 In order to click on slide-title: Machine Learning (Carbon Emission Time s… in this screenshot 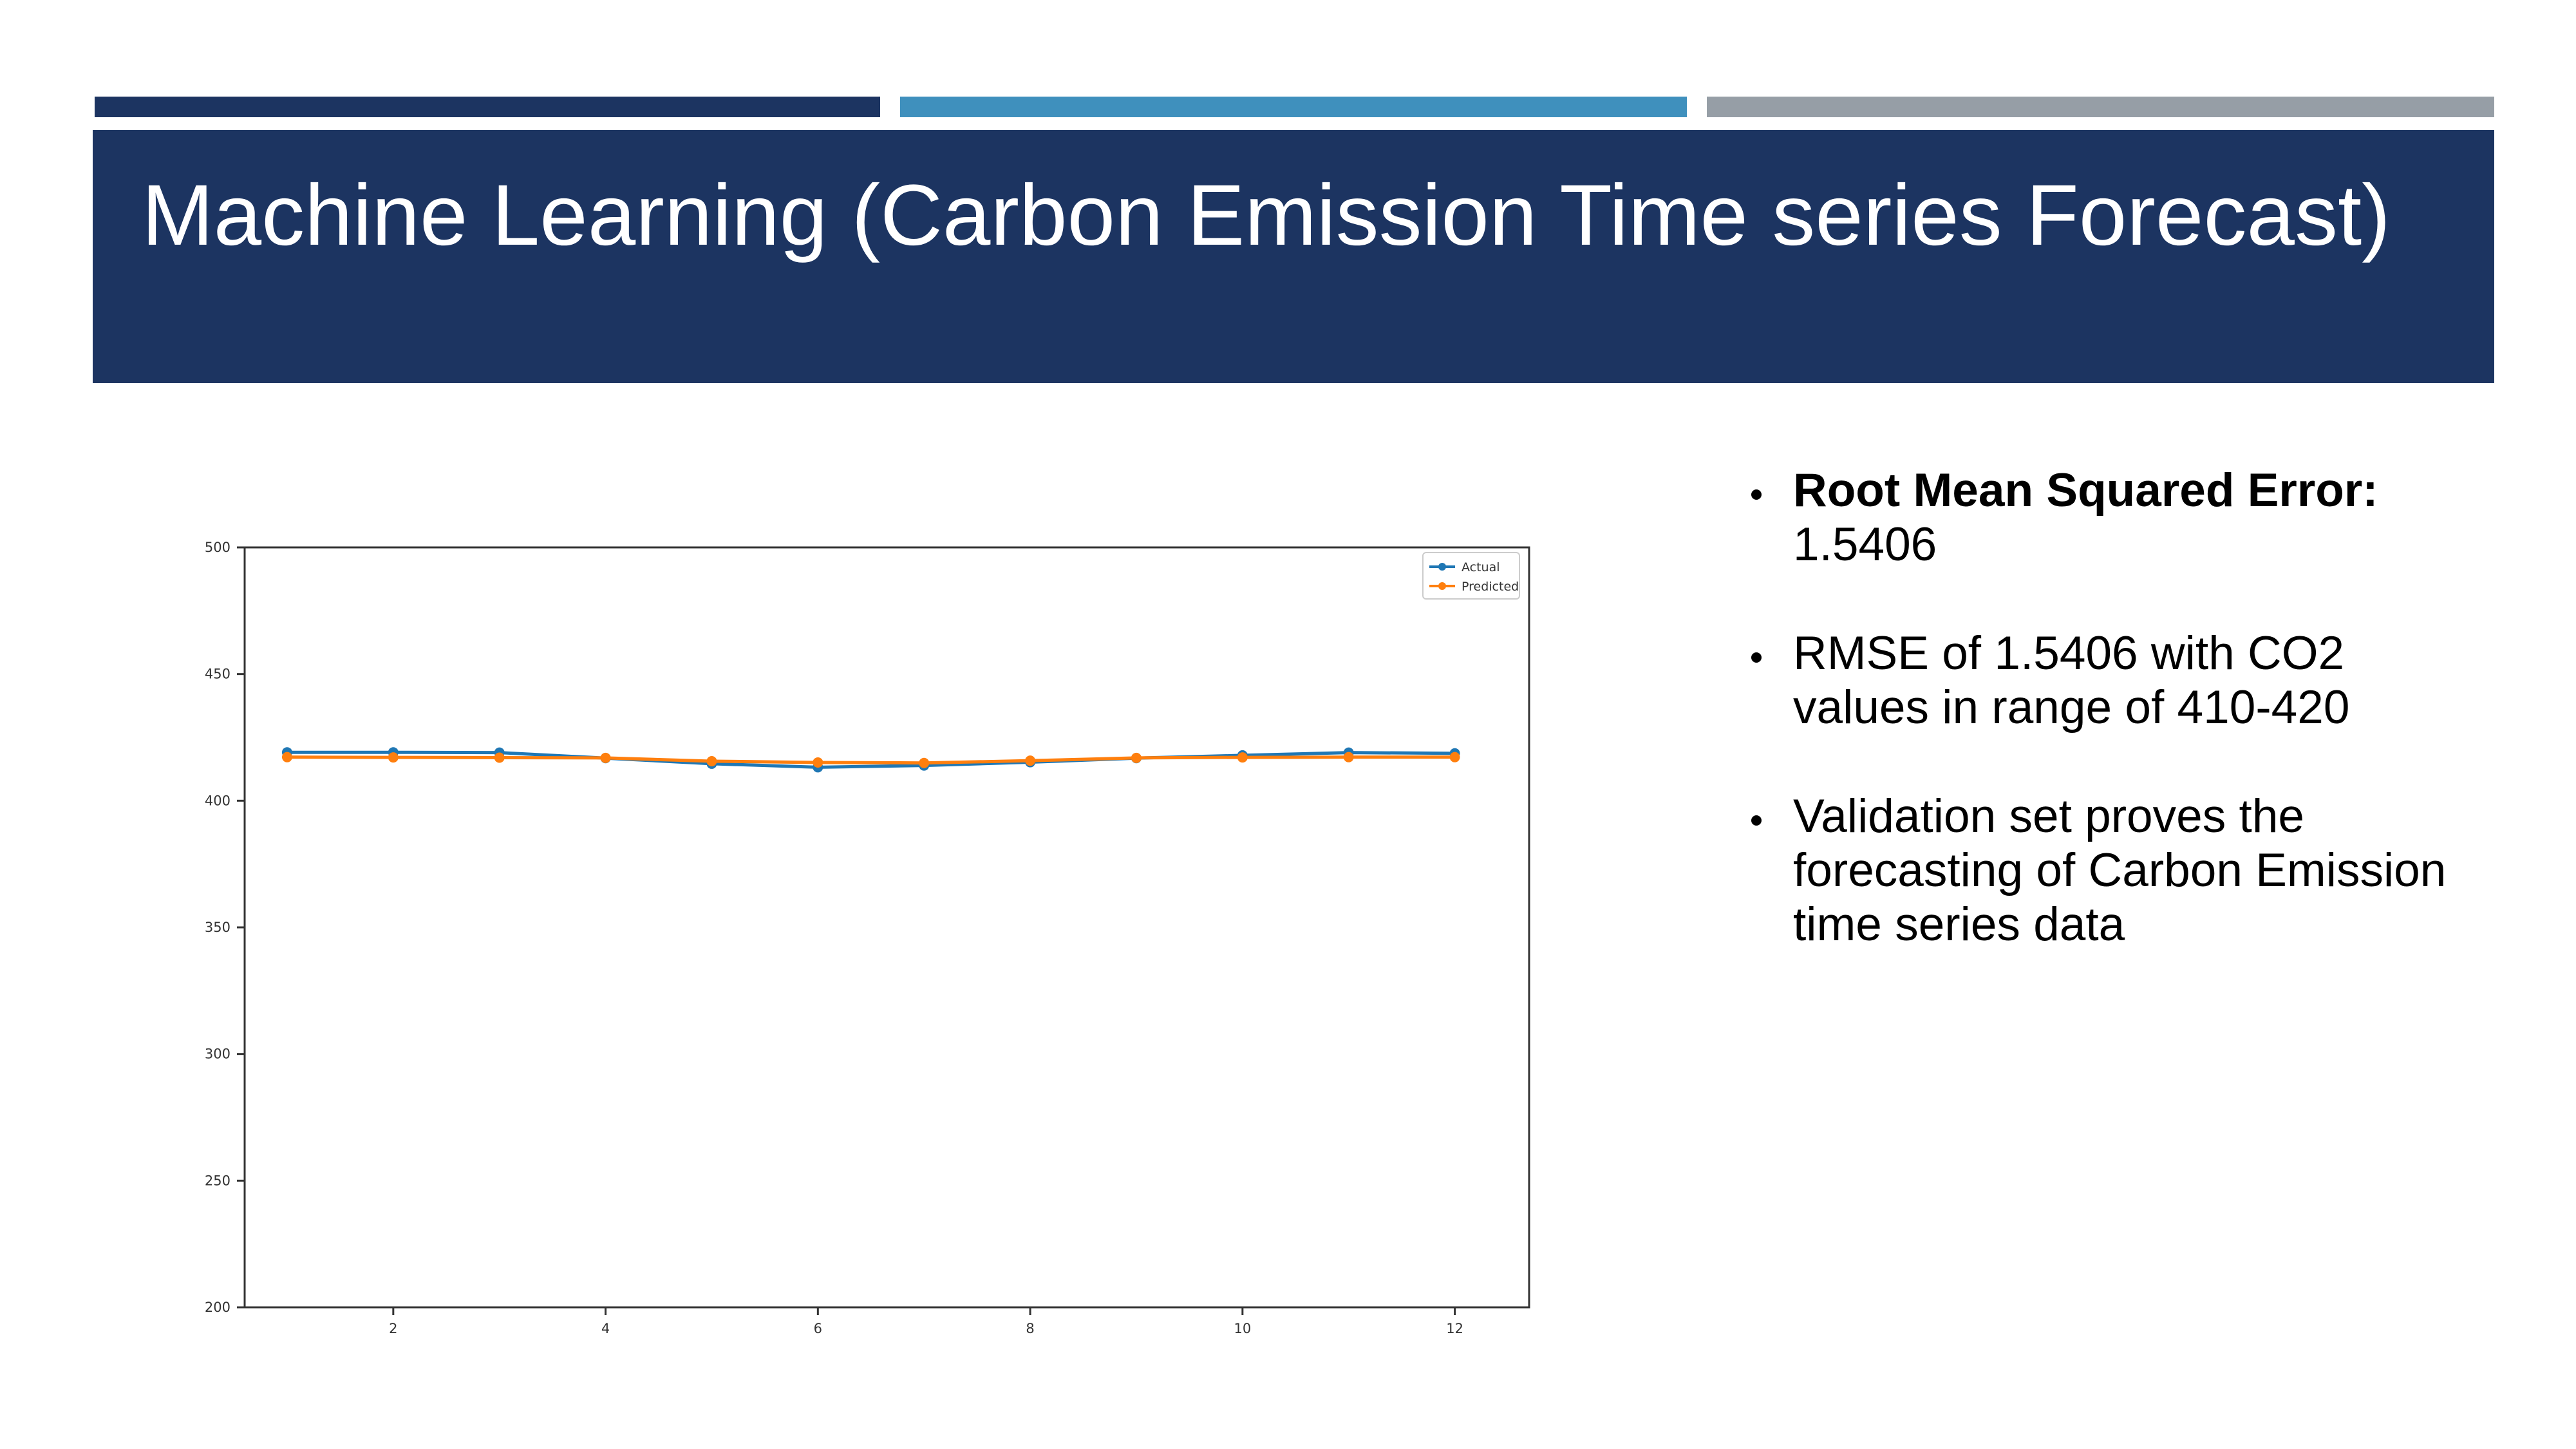, I will do `click(1266, 215)`.